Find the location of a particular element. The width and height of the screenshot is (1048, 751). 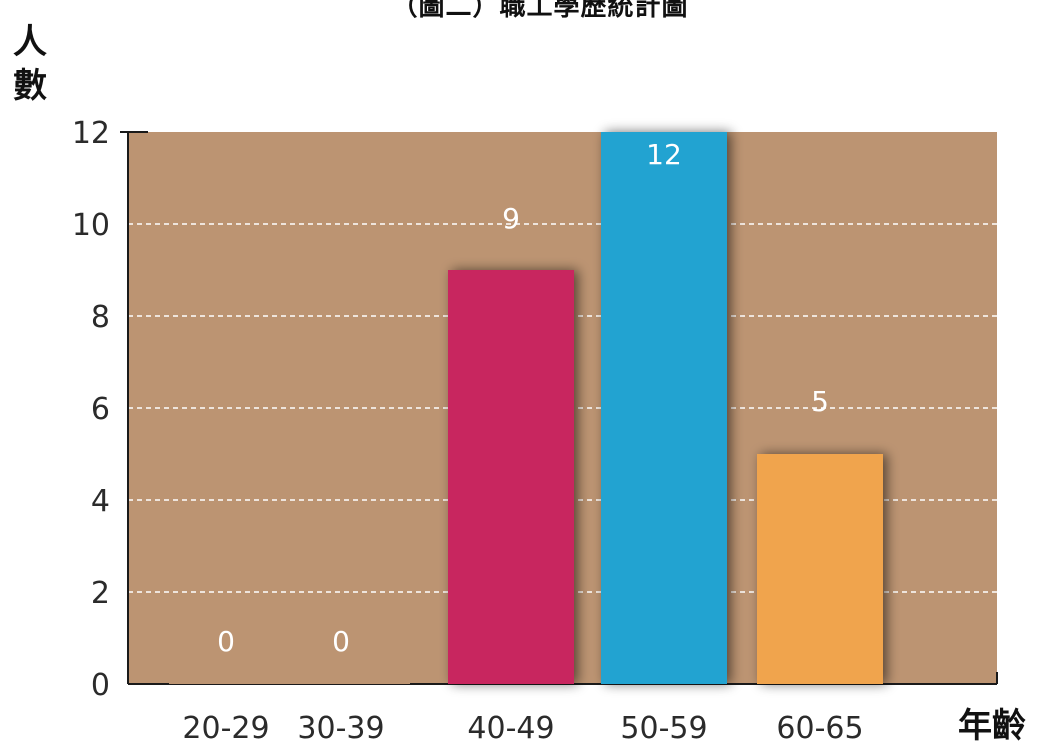

x-tick-label: 40-49 is located at coordinates (510, 728).